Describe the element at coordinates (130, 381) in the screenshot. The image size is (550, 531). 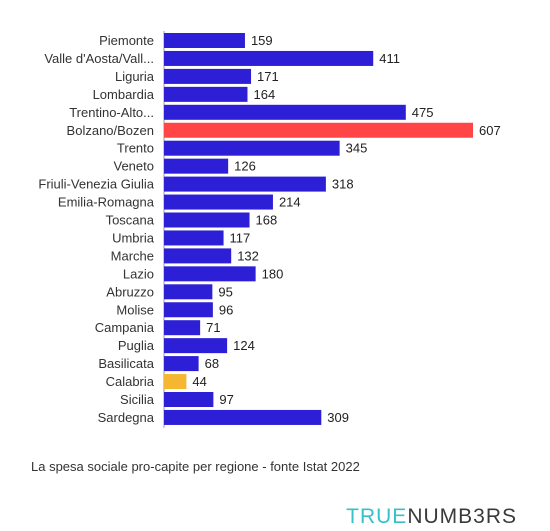
I see `category-label: Calabria` at that location.